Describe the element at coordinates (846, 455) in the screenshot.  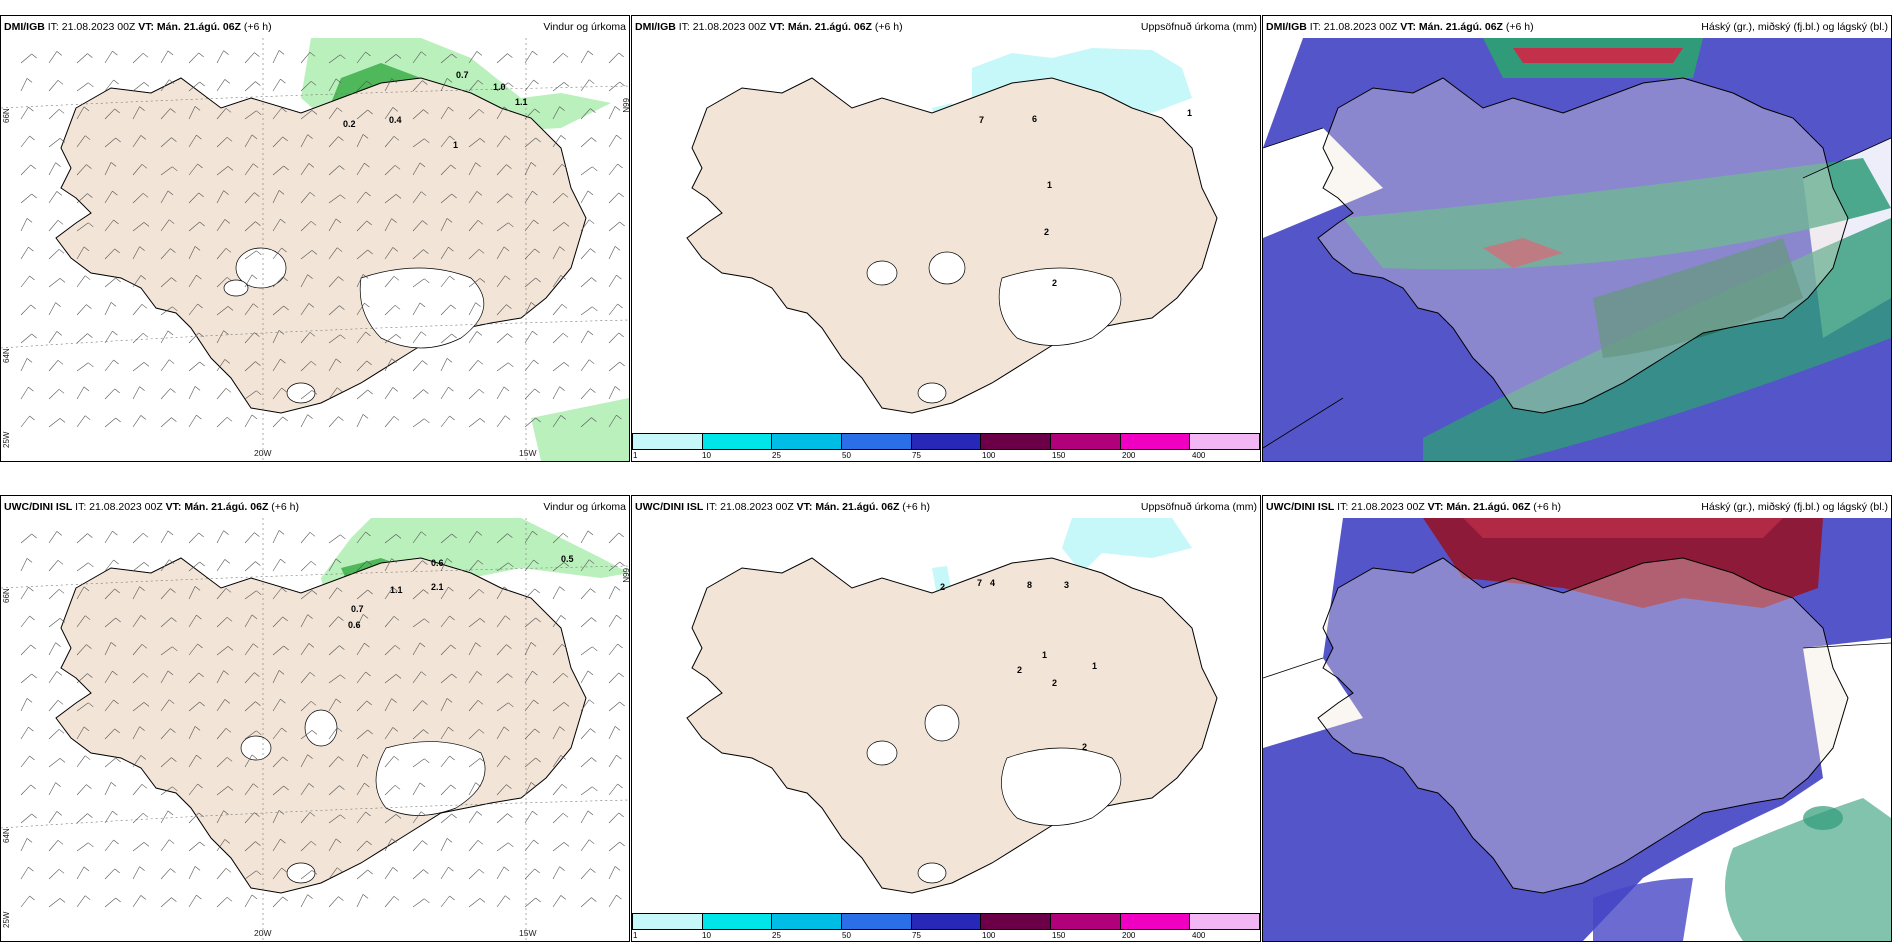
I see `colorbar-tick: 50` at that location.